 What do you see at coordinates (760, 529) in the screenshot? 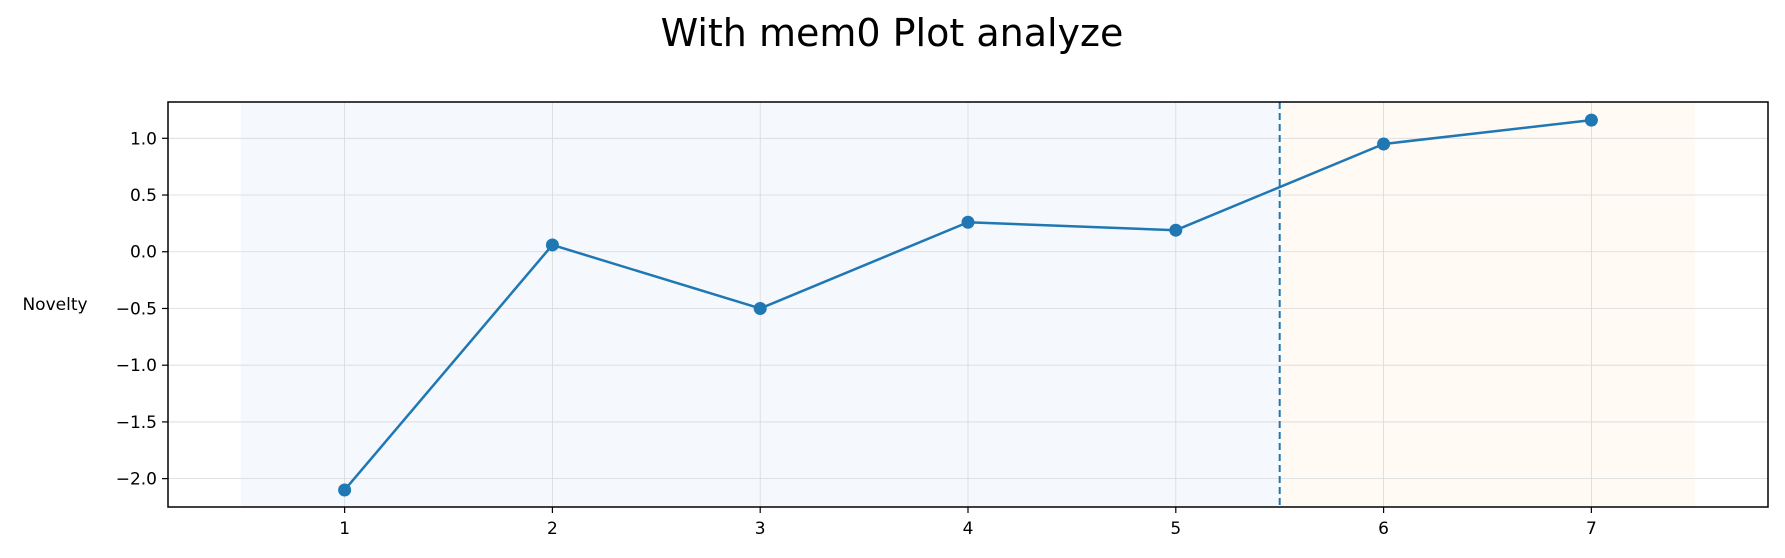
I see `x-tick-label-3: 3` at bounding box center [760, 529].